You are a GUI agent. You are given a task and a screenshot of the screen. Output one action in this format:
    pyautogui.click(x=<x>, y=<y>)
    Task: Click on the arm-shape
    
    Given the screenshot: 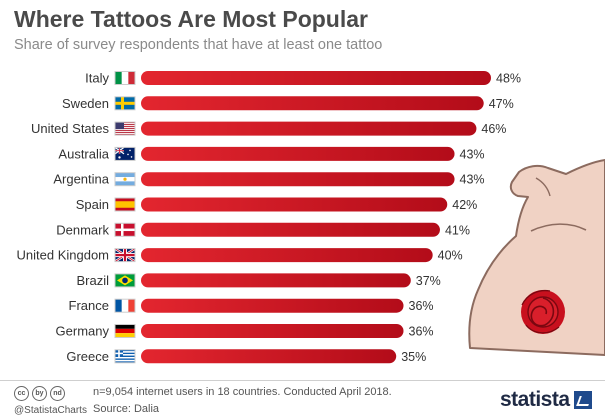 What is the action you would take?
    pyautogui.click(x=536, y=257)
    